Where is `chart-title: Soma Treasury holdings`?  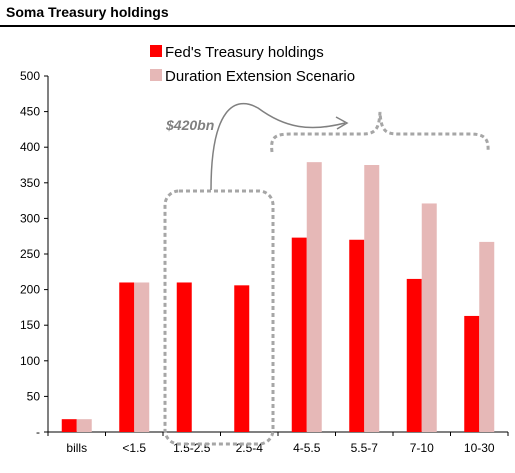 chart-title: Soma Treasury holdings is located at coordinates (87, 12).